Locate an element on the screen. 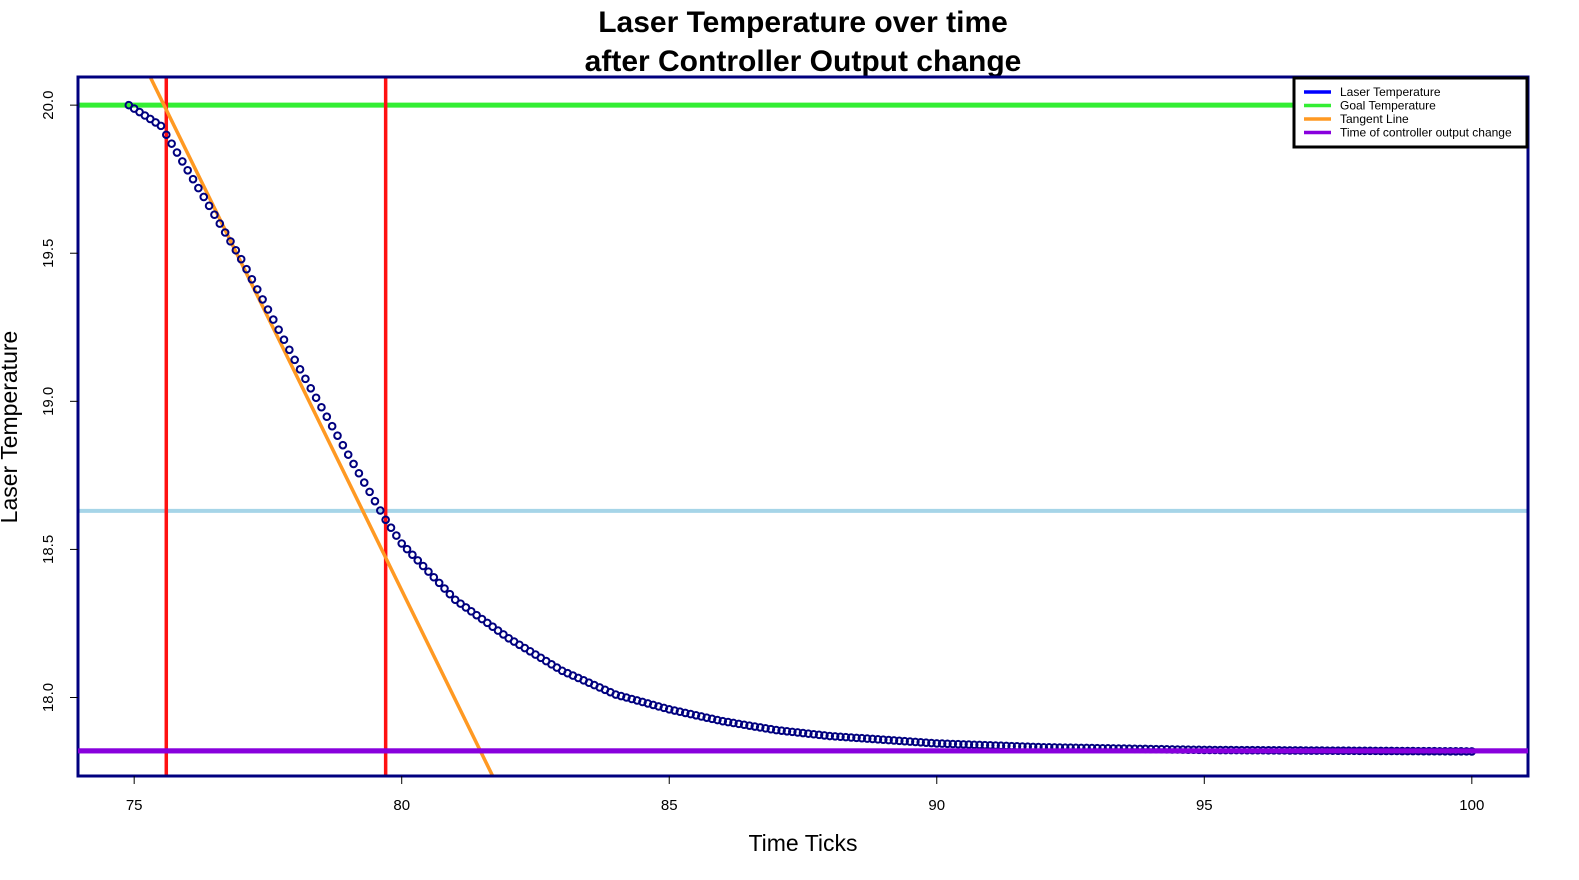 Image resolution: width=1579 pixels, height=880 pixels. x-tick-label: 80 is located at coordinates (401, 805).